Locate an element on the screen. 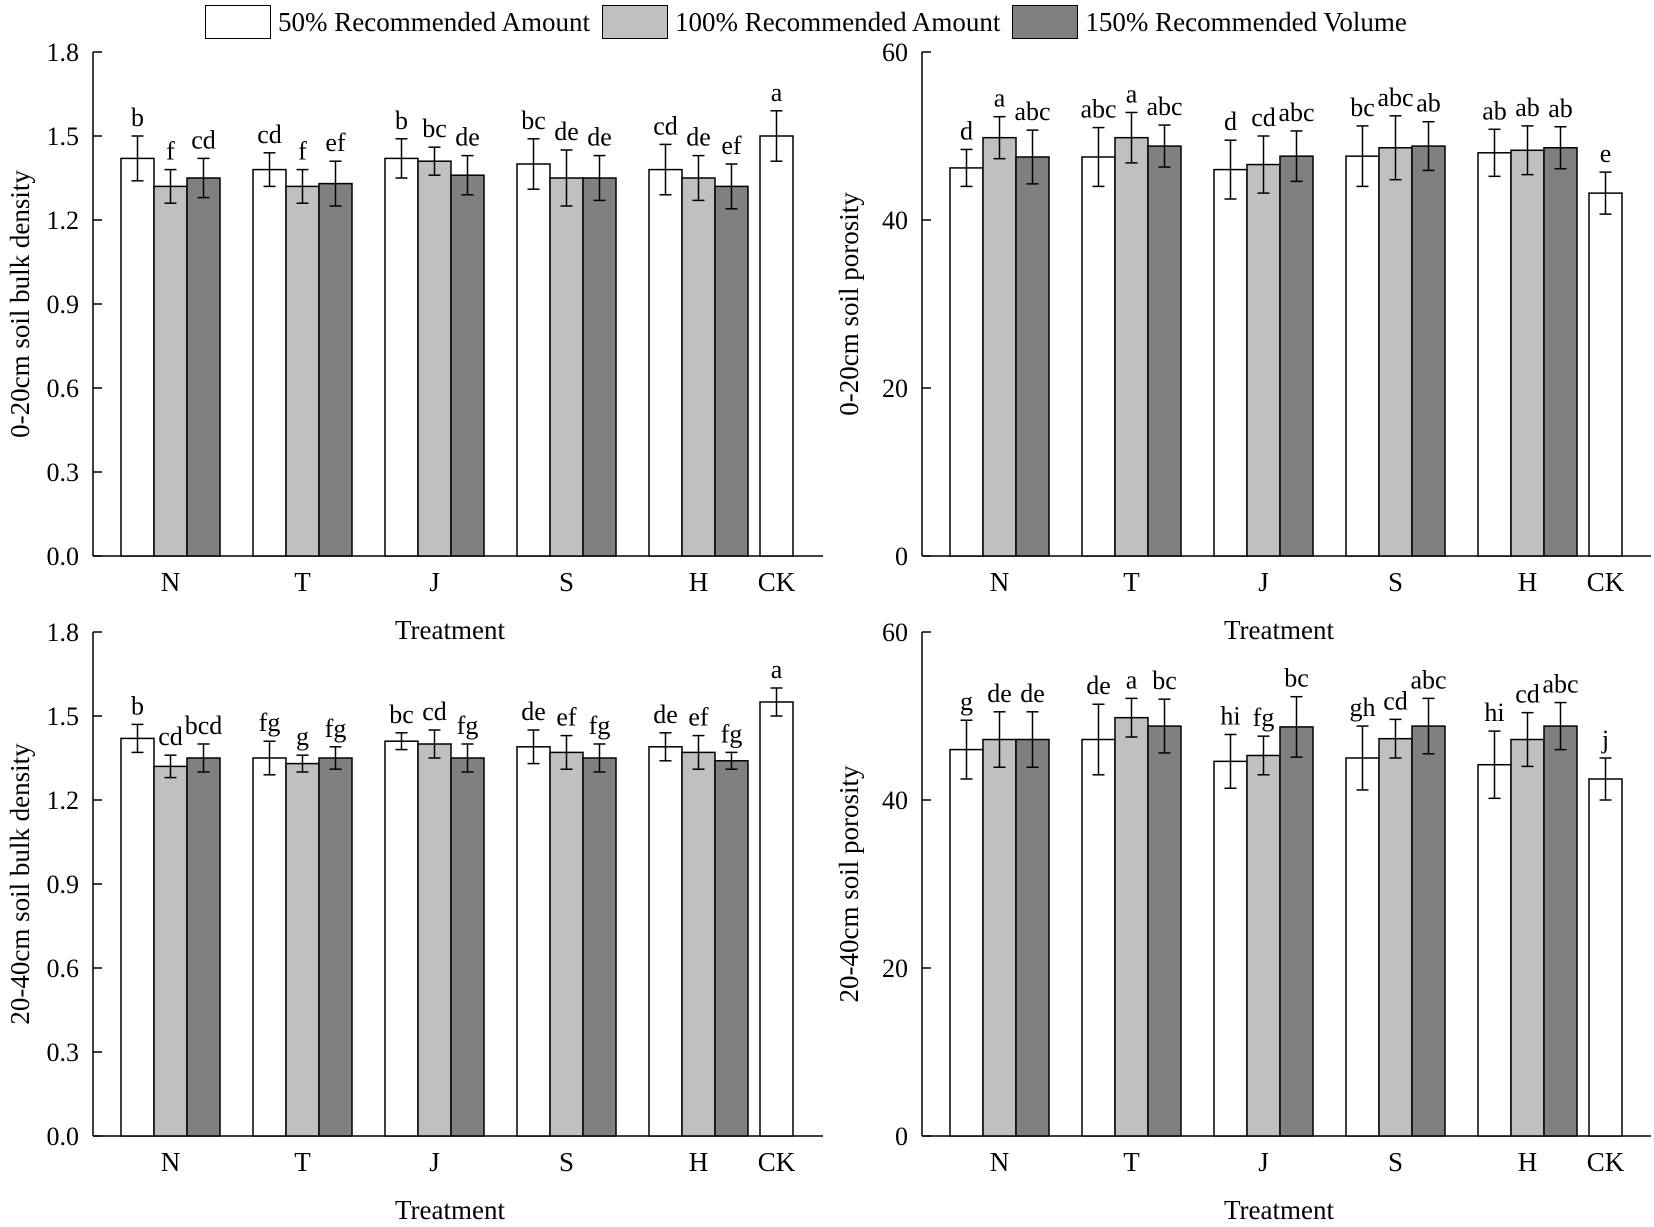 This screenshot has width=1654, height=1227. y-tick-label: 0.0 is located at coordinates (63, 1136).